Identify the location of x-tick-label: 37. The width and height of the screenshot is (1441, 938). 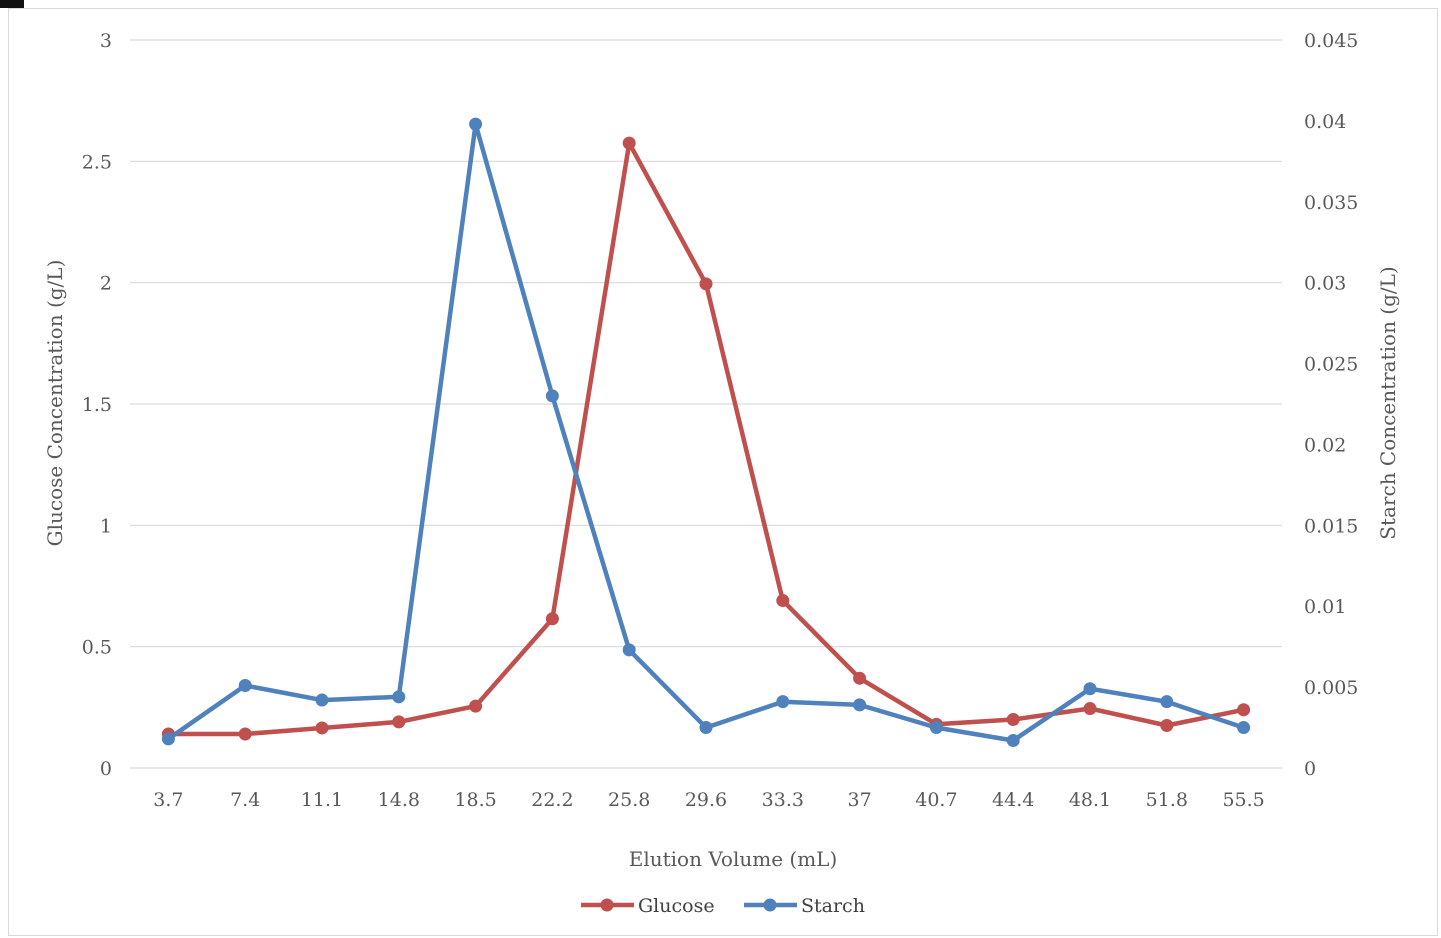
(860, 800).